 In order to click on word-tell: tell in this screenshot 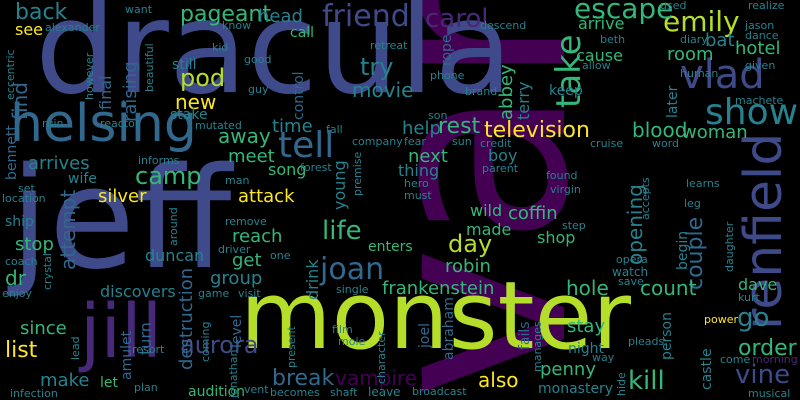, I will do `click(306, 145)`.